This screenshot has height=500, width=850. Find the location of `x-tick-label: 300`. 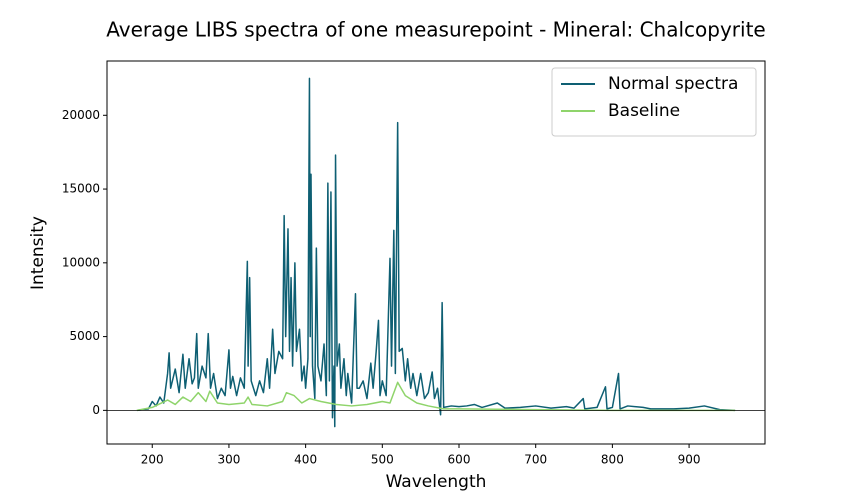

x-tick-label: 300 is located at coordinates (228, 460).